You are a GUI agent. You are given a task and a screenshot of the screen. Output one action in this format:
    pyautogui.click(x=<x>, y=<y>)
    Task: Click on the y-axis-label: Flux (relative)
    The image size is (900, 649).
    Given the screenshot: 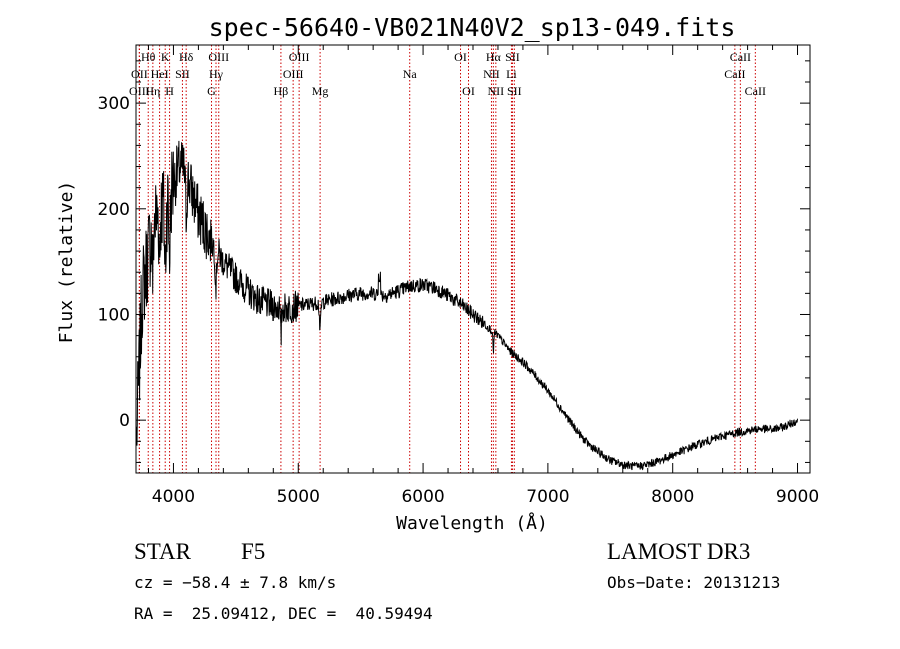 What is the action you would take?
    pyautogui.click(x=66, y=262)
    